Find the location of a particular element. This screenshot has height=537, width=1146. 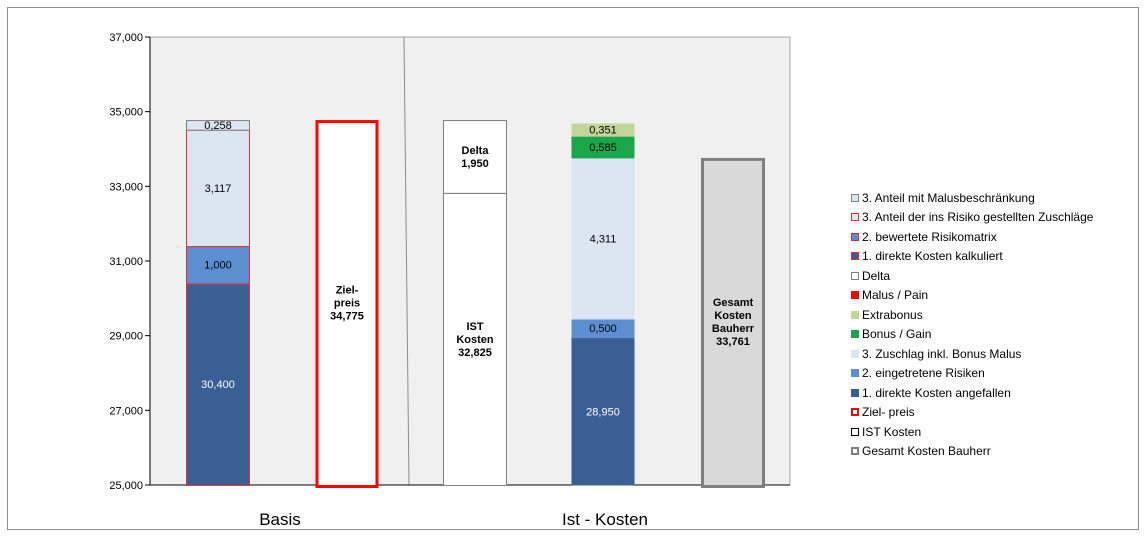

data-label: 0,585 is located at coordinates (603, 148).